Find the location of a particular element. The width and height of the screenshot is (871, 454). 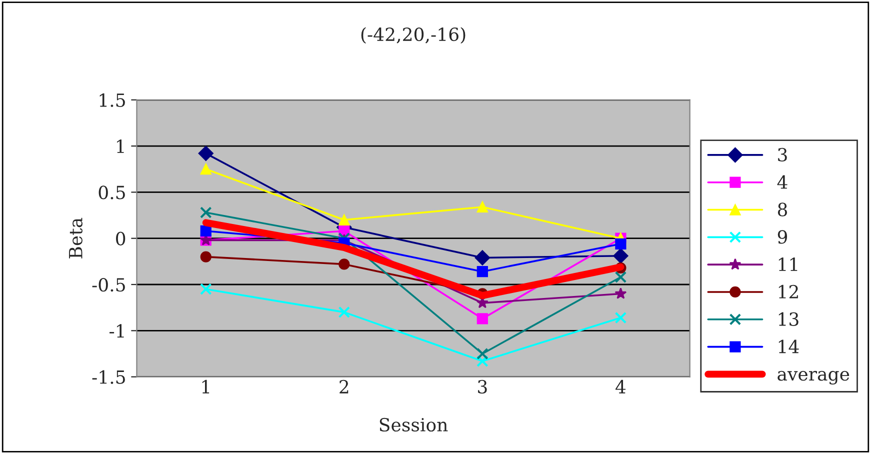

y-axis-title: Beta is located at coordinates (75, 238).